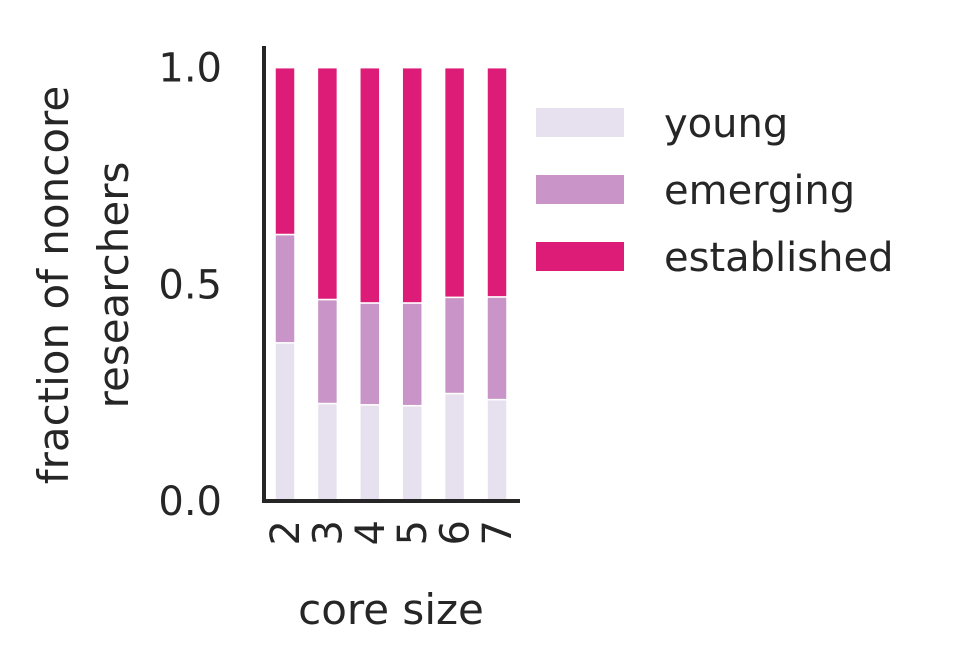 The height and width of the screenshot is (670, 973). I want to click on x-tick-label: 6, so click(456, 532).